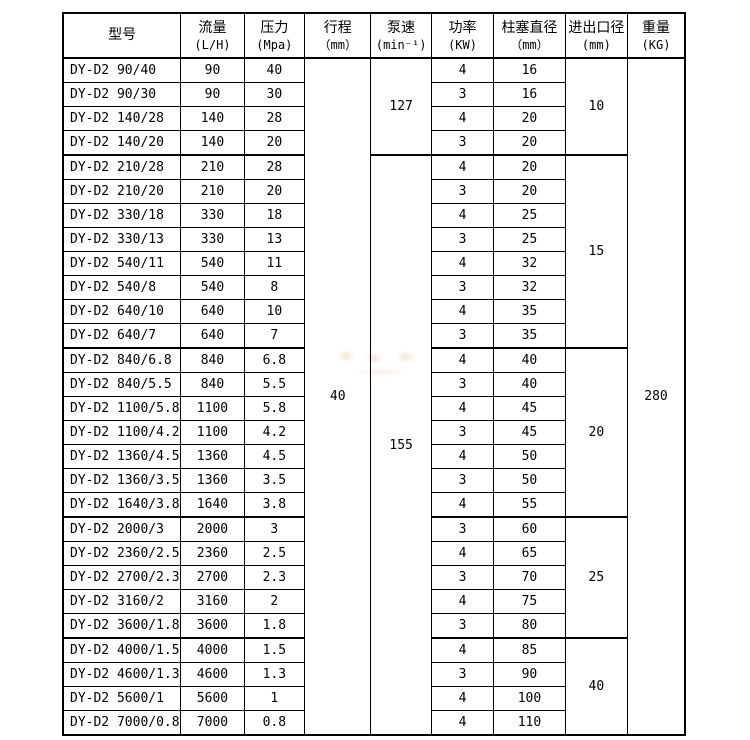 This screenshot has height=740, width=750. I want to click on model-cell: DY-D2 140/28, so click(122, 118).